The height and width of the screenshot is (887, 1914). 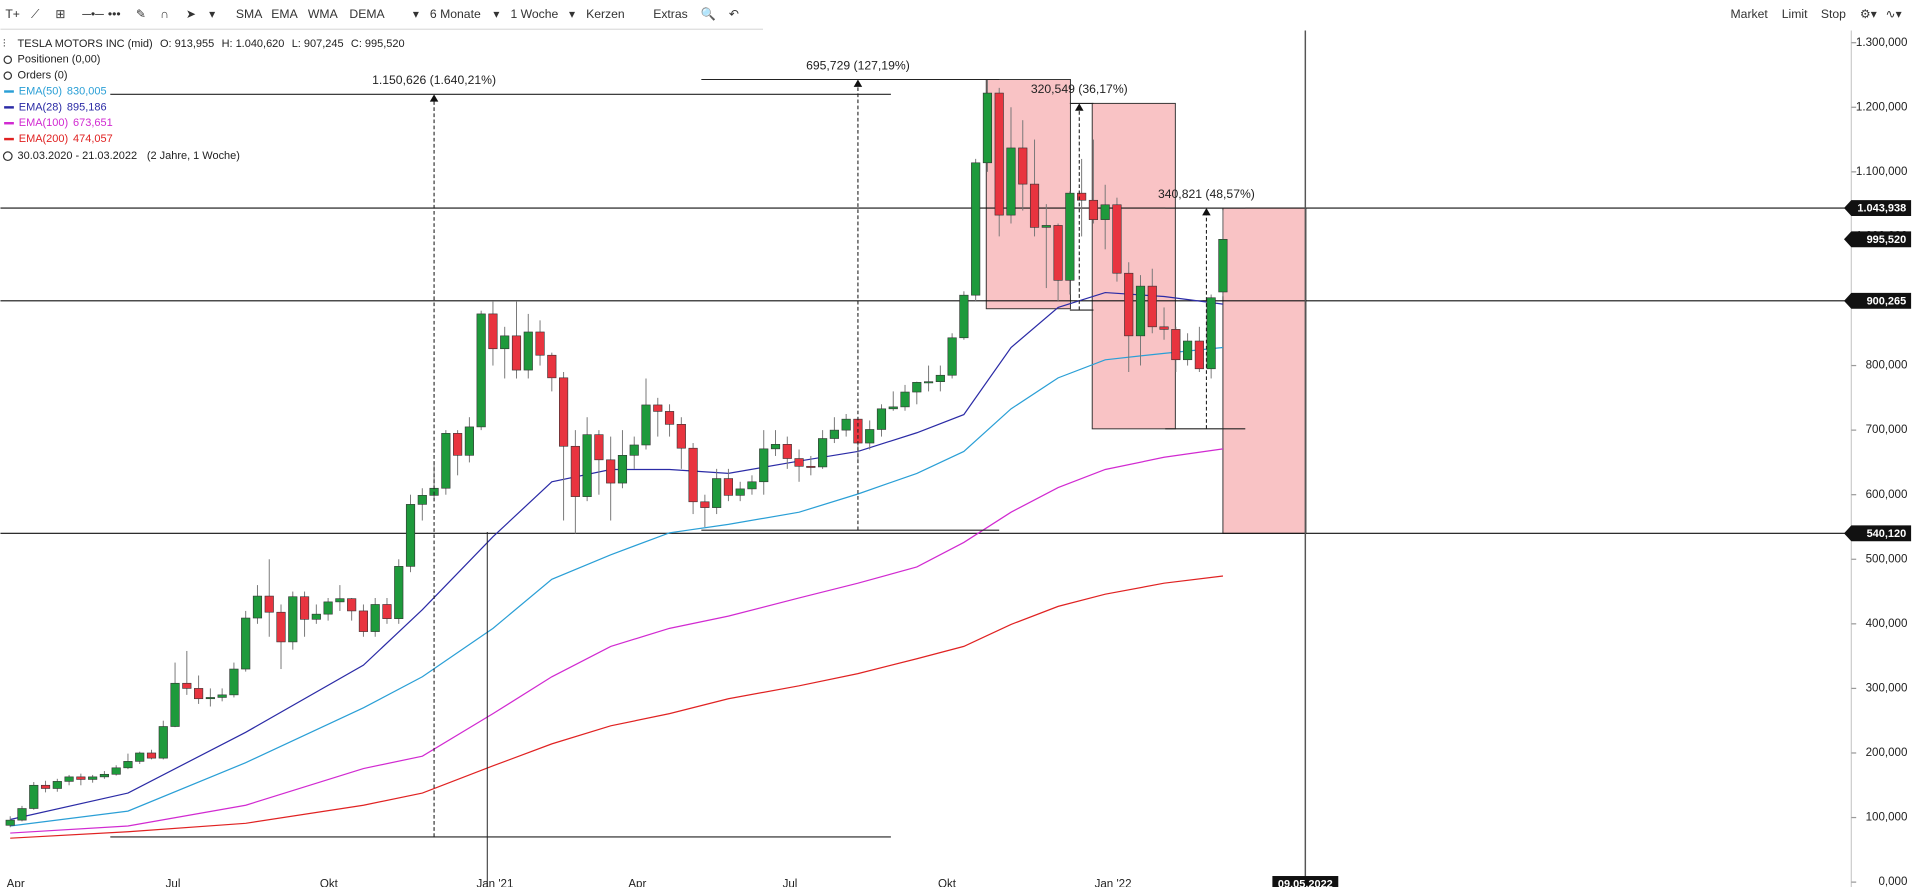 I want to click on tool-icon: ⊞, so click(x=60, y=14).